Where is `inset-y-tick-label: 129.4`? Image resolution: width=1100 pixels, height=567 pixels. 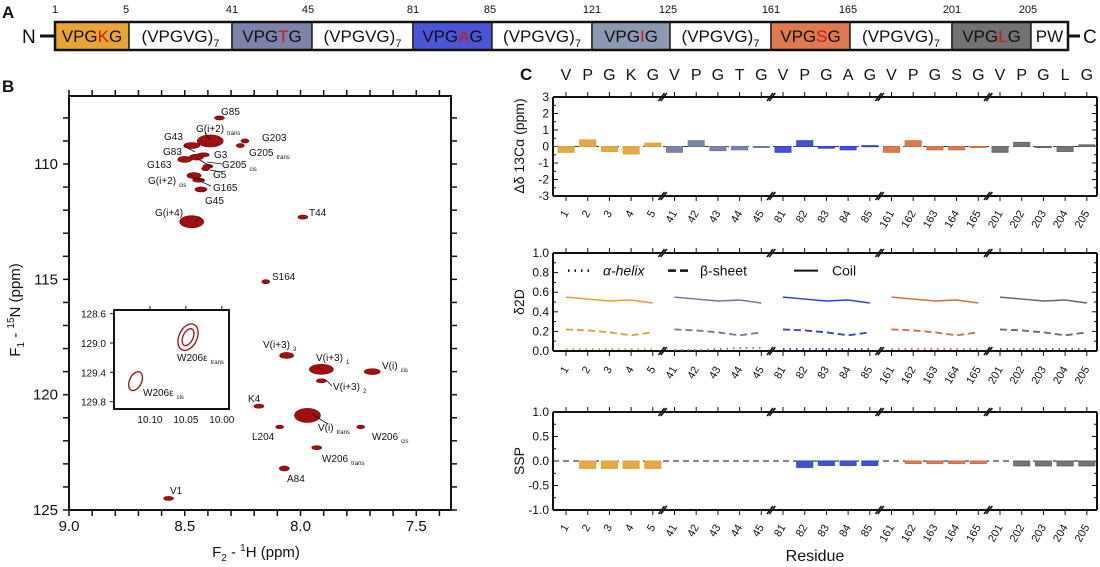 inset-y-tick-label: 129.4 is located at coordinates (93, 373).